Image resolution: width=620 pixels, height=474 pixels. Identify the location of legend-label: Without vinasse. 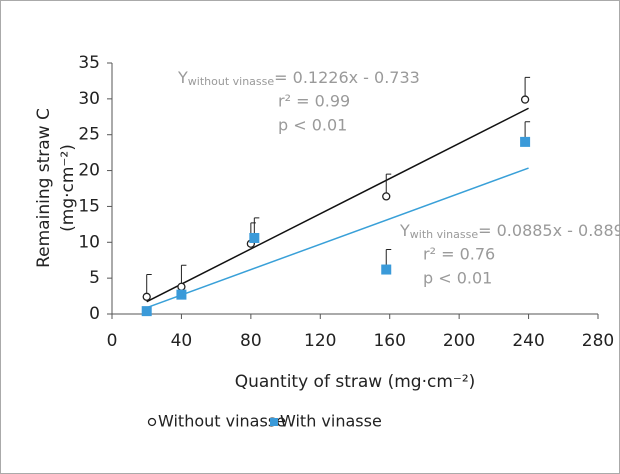
(222, 421).